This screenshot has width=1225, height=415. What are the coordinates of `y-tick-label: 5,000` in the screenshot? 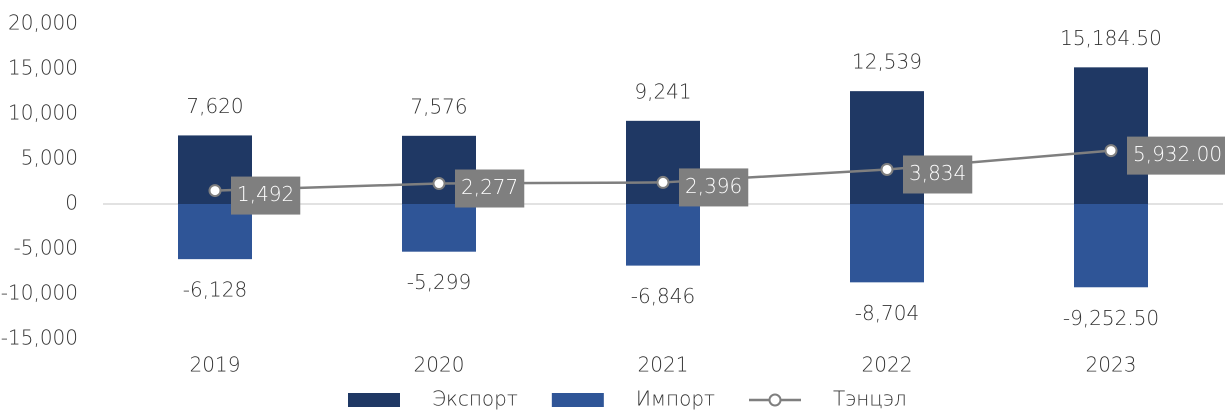 It's located at (49, 158).